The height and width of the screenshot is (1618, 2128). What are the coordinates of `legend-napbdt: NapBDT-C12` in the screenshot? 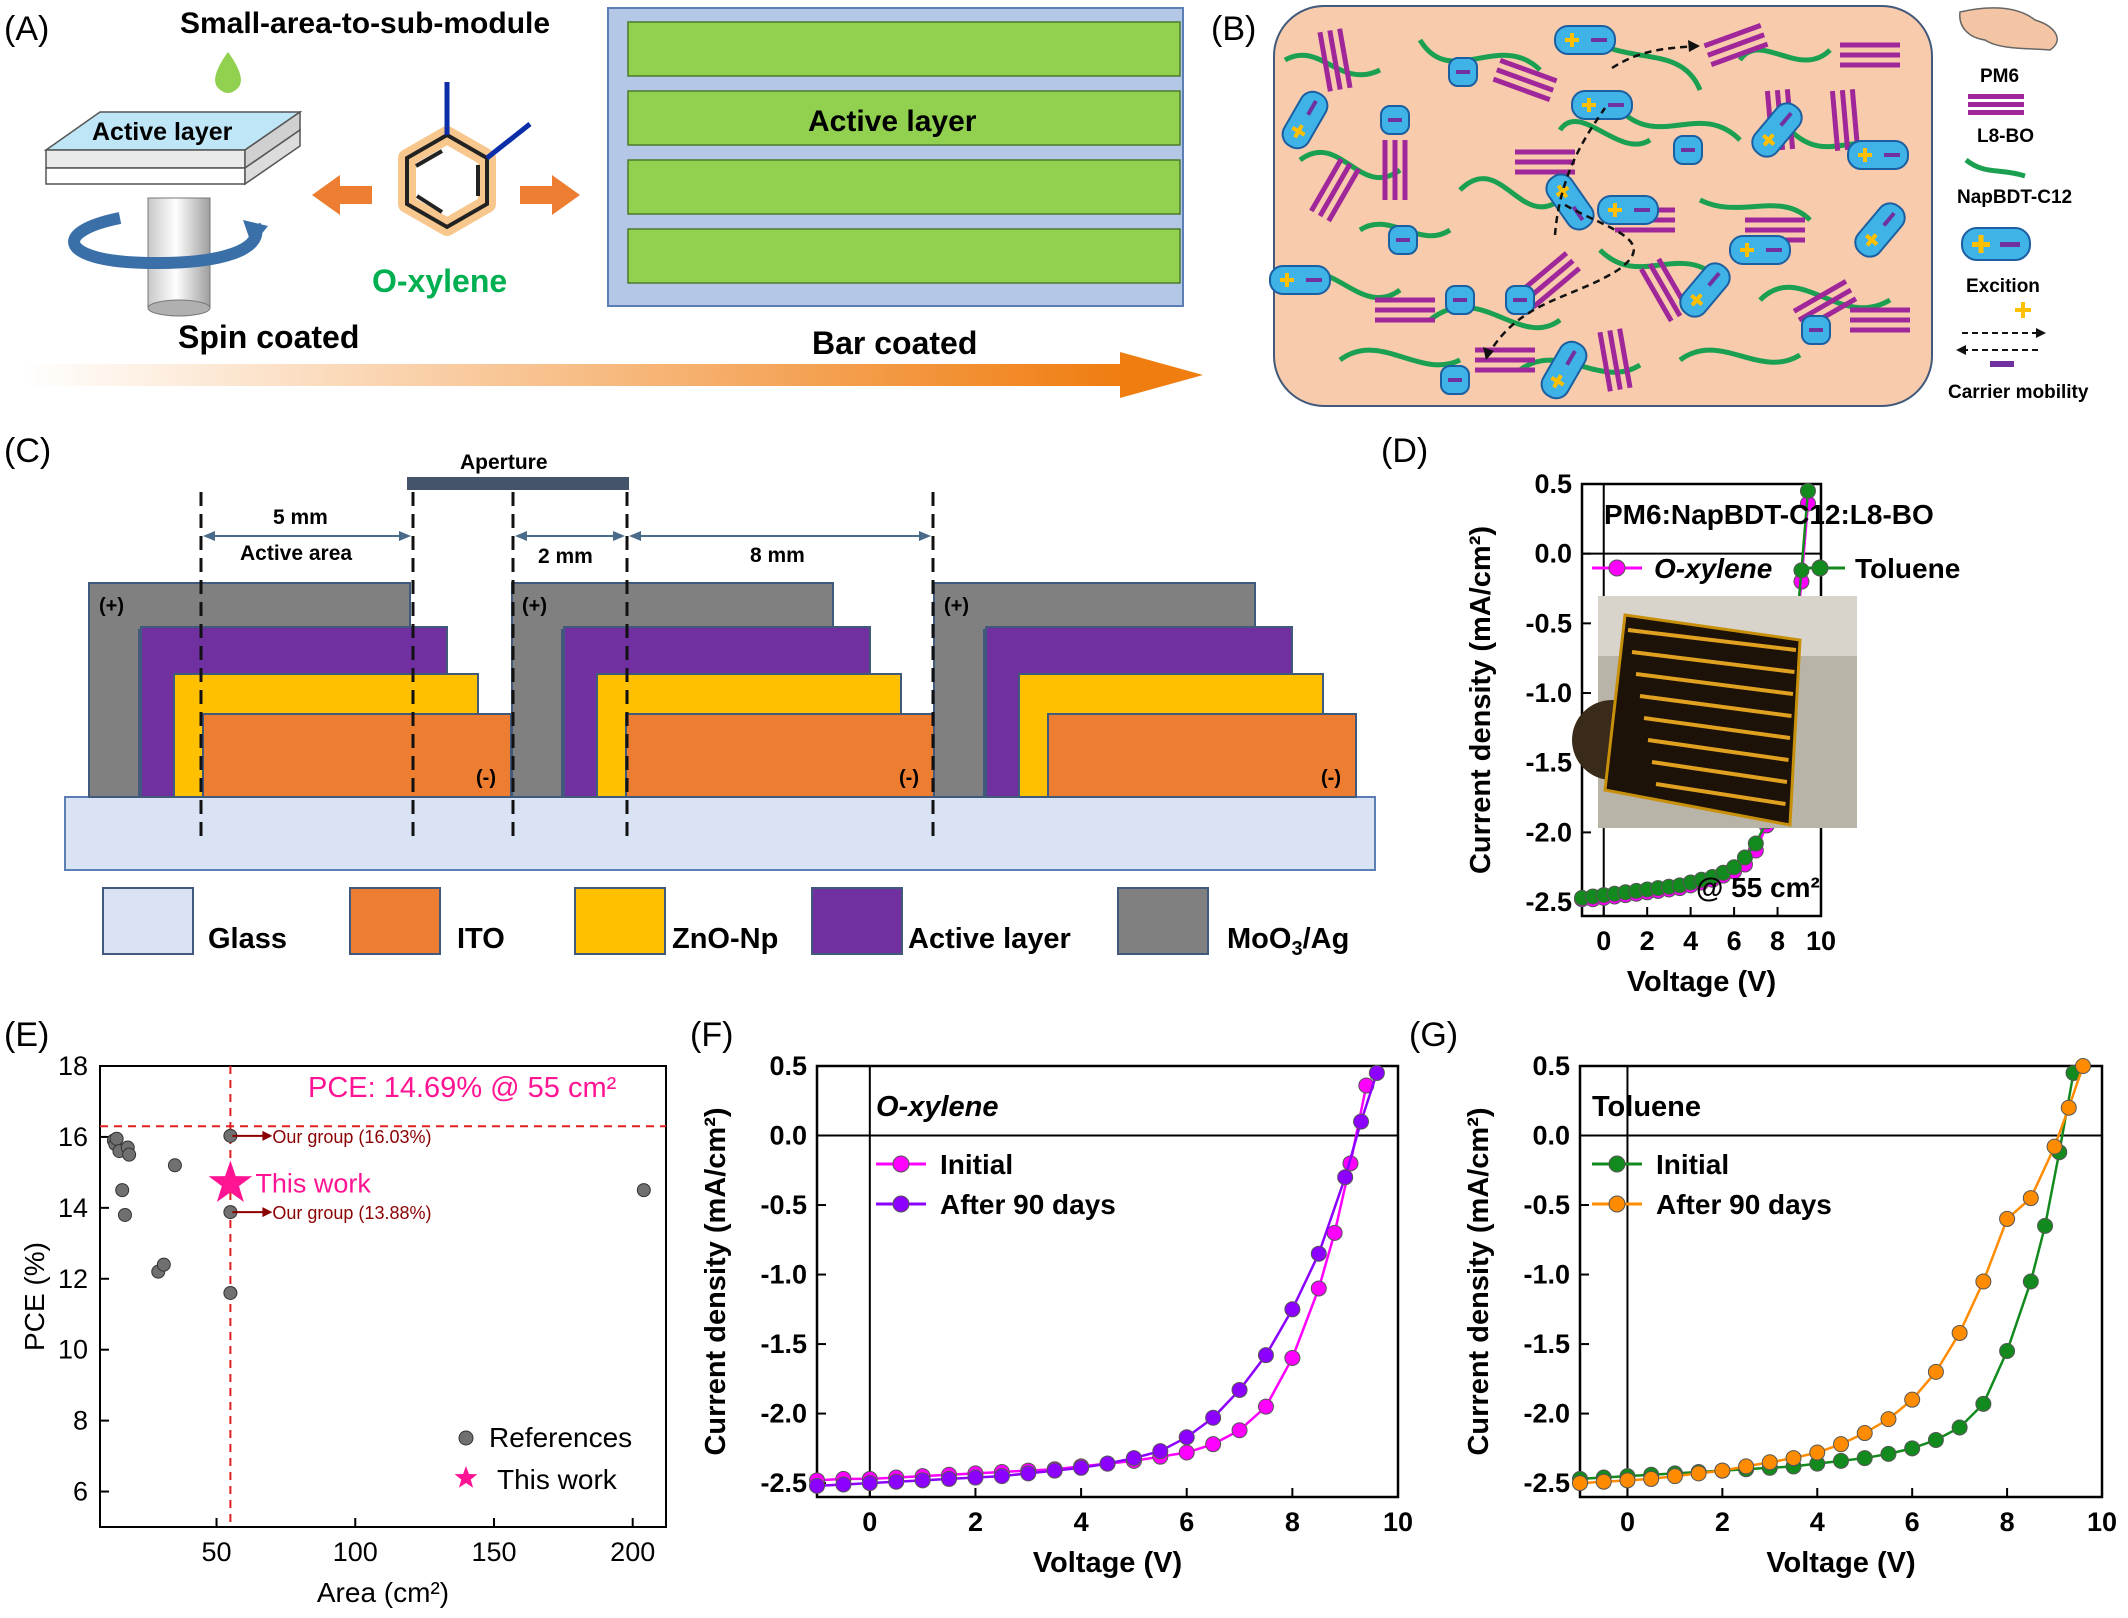 It's located at (2014, 197).